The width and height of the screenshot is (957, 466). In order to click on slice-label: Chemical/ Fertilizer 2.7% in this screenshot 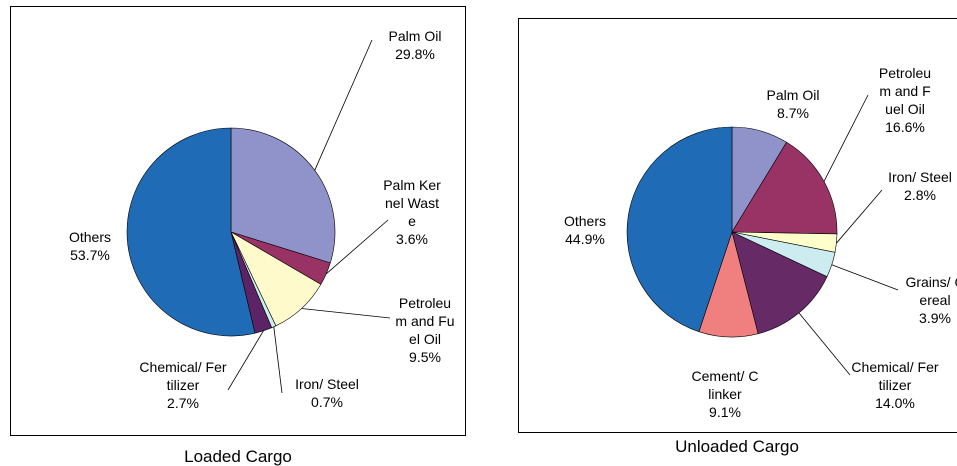, I will do `click(183, 385)`.